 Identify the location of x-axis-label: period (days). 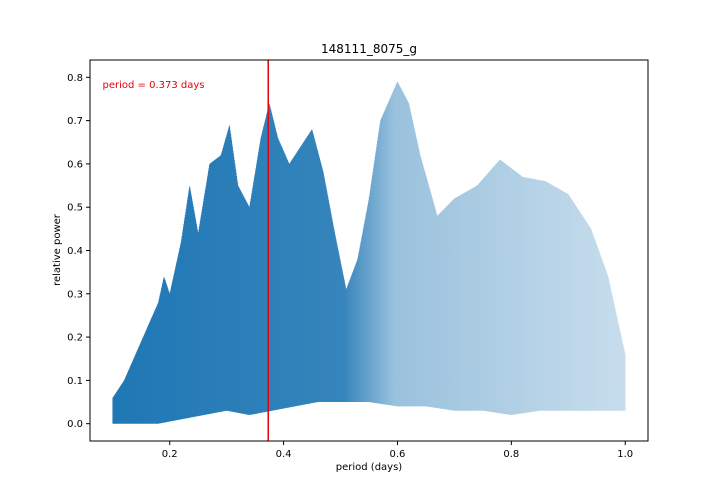
(369, 467).